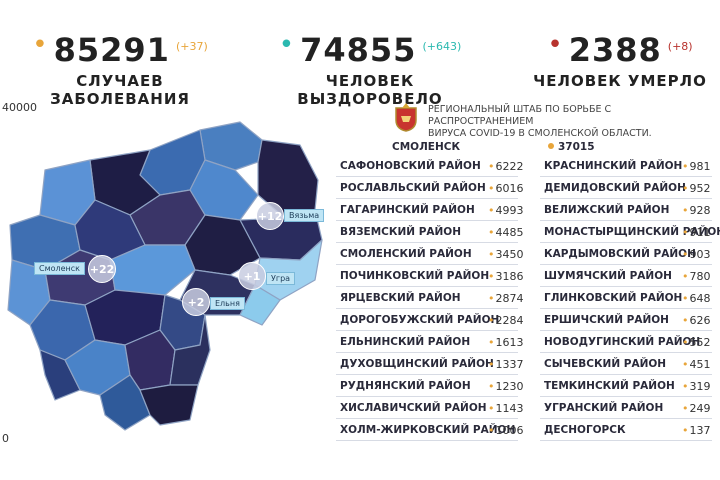  I want to click on district-value: 1143, so click(506, 408).